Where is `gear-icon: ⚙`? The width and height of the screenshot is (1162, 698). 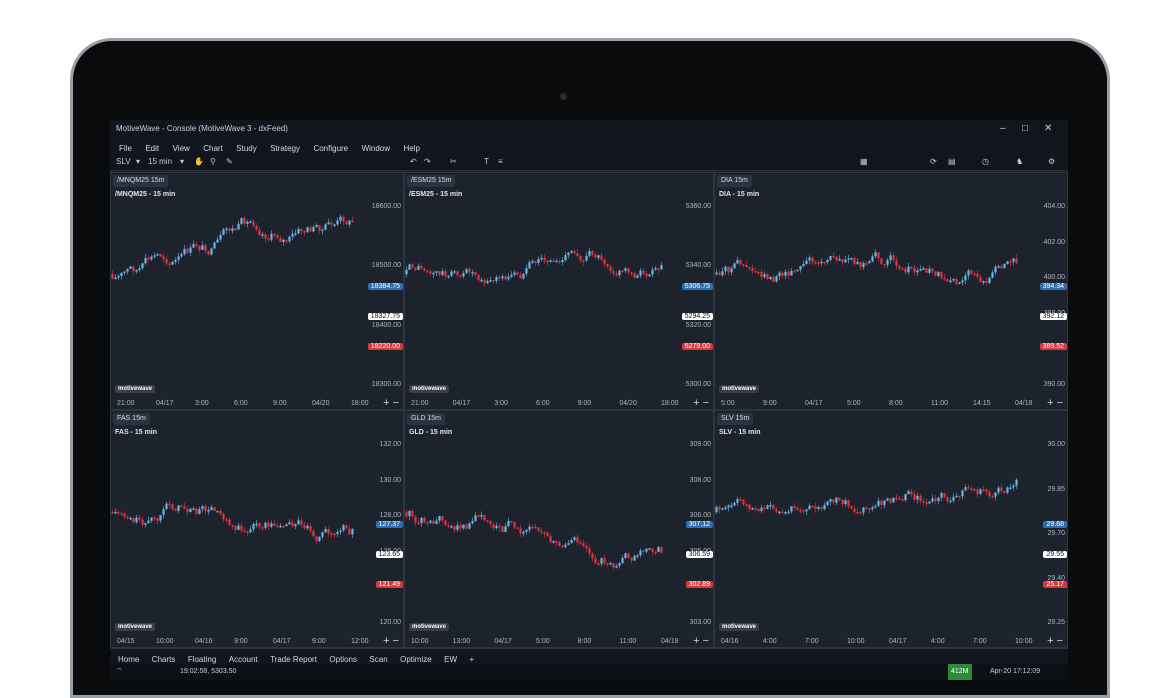 gear-icon: ⚙ is located at coordinates (1052, 161).